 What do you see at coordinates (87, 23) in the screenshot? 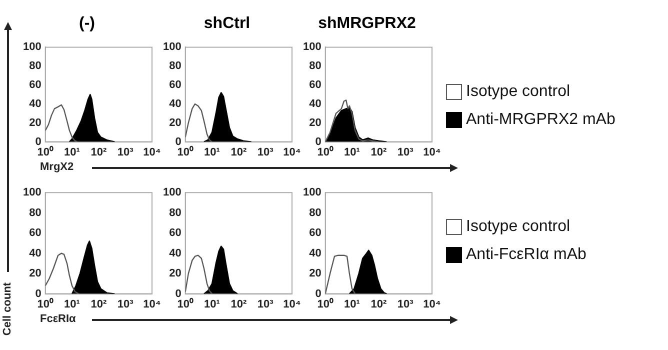
I see `chart-title: (-)` at bounding box center [87, 23].